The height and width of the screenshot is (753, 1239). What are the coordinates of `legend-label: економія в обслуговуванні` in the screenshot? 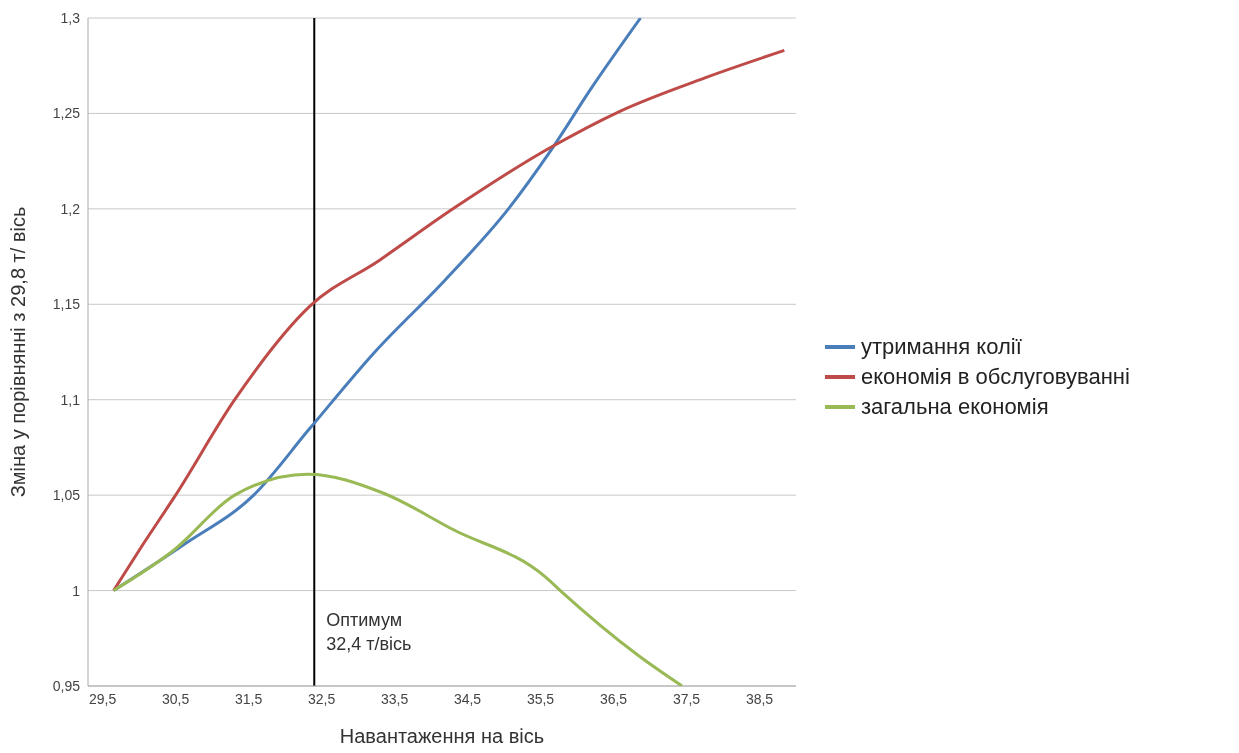 It's located at (995, 376).